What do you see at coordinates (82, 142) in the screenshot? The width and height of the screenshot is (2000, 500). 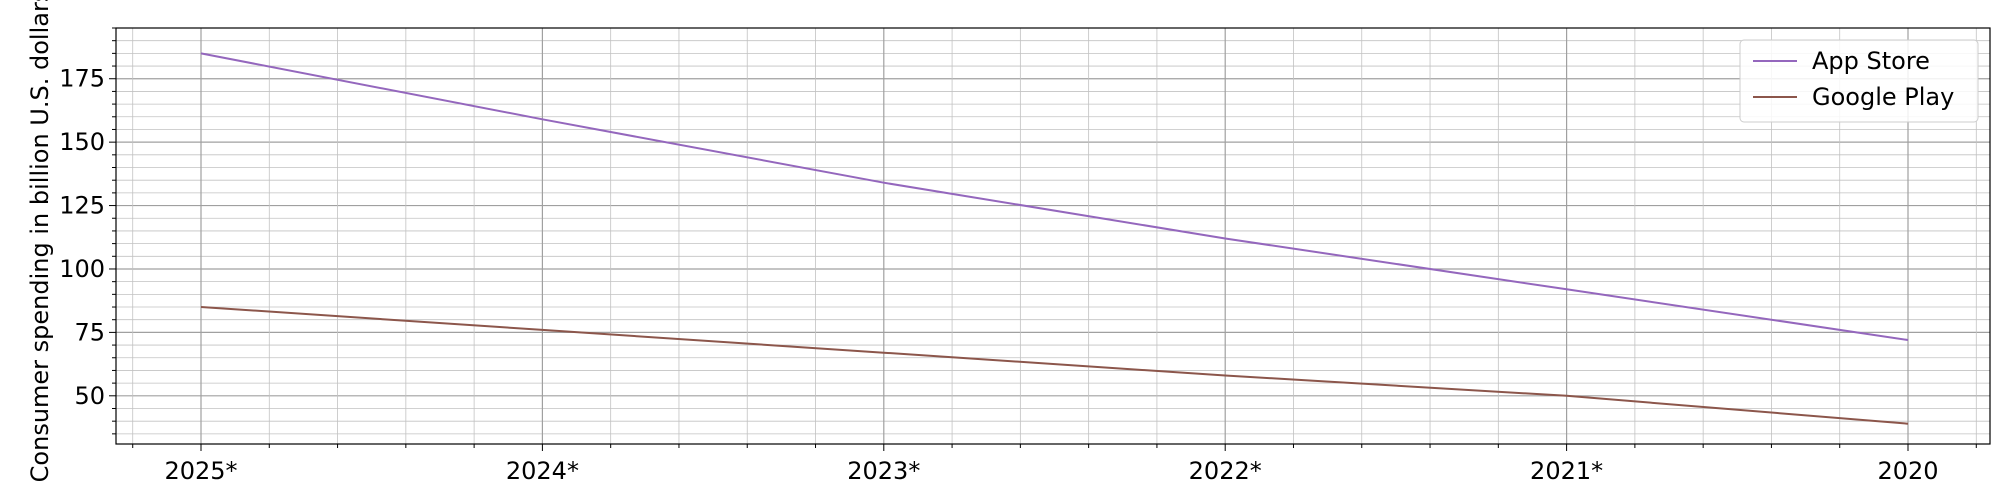 I see `y-tick-label: 150` at bounding box center [82, 142].